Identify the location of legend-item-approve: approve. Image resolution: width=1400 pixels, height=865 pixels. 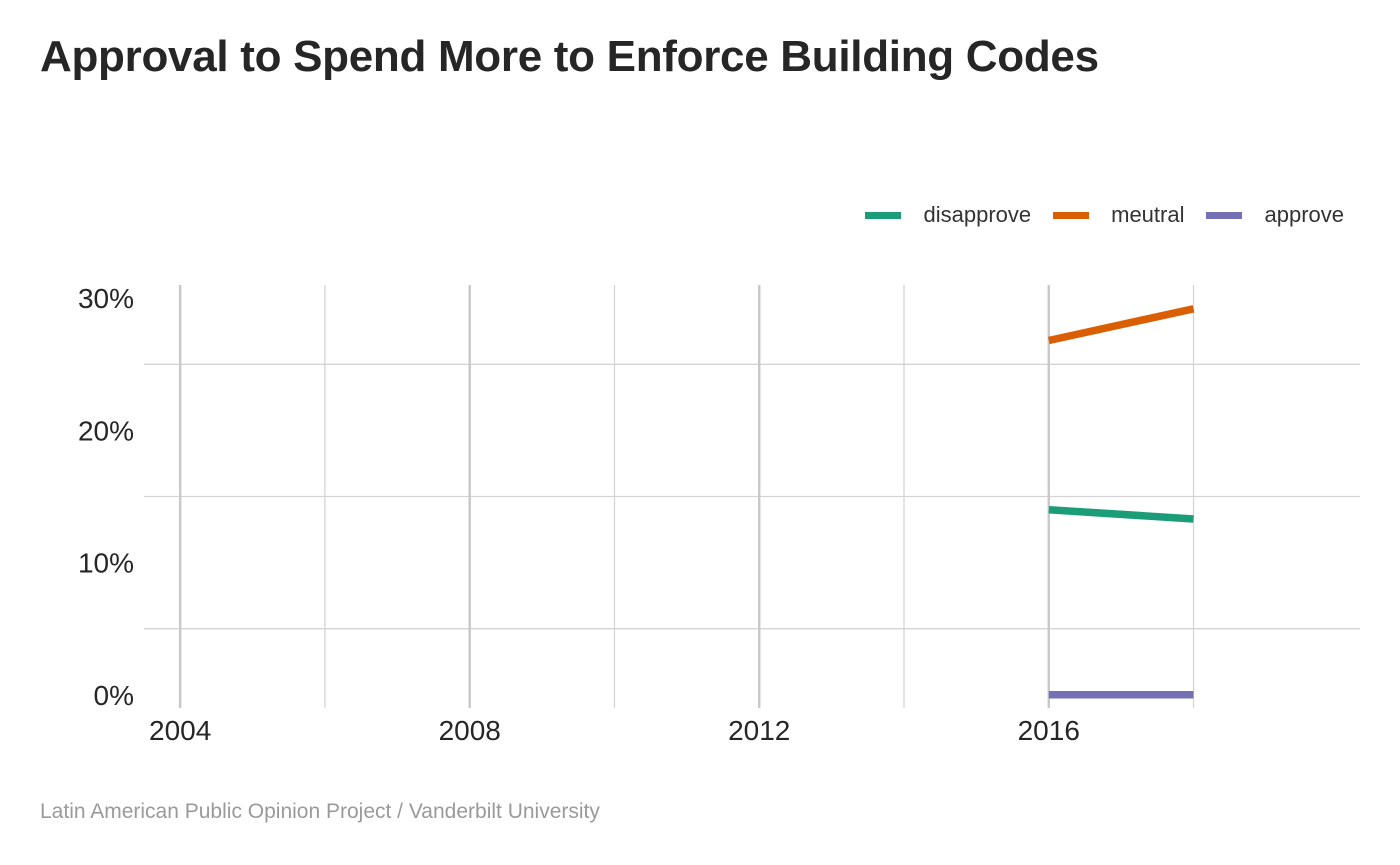
(1275, 215).